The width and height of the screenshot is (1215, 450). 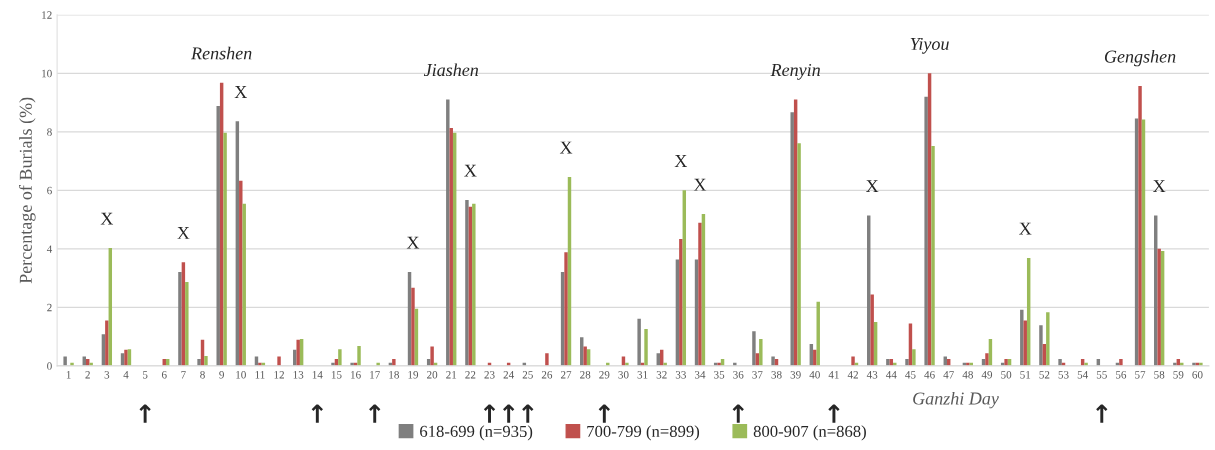 What do you see at coordinates (27, 190) in the screenshot?
I see `y-axis-title: Percentage of Burials (%)` at bounding box center [27, 190].